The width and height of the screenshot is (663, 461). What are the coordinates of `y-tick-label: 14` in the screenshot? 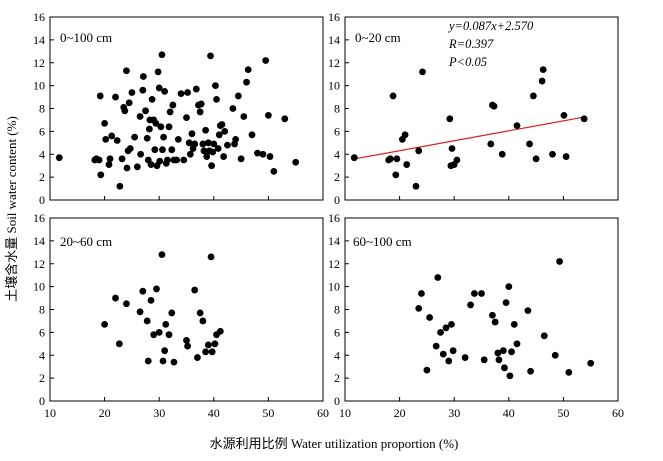 It's located at (334, 40).